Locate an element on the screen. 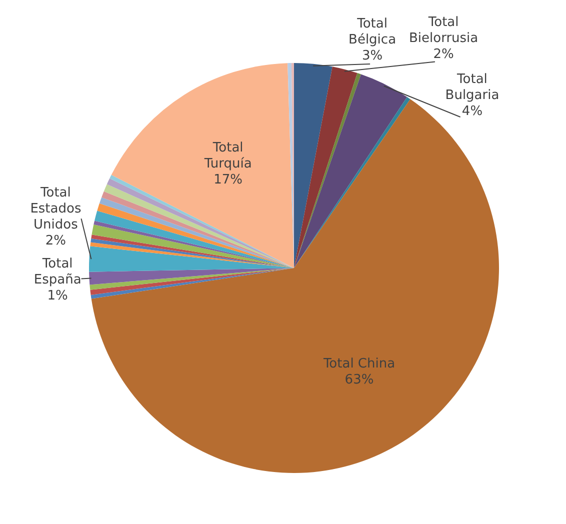  data-label: 4% is located at coordinates (472, 111).